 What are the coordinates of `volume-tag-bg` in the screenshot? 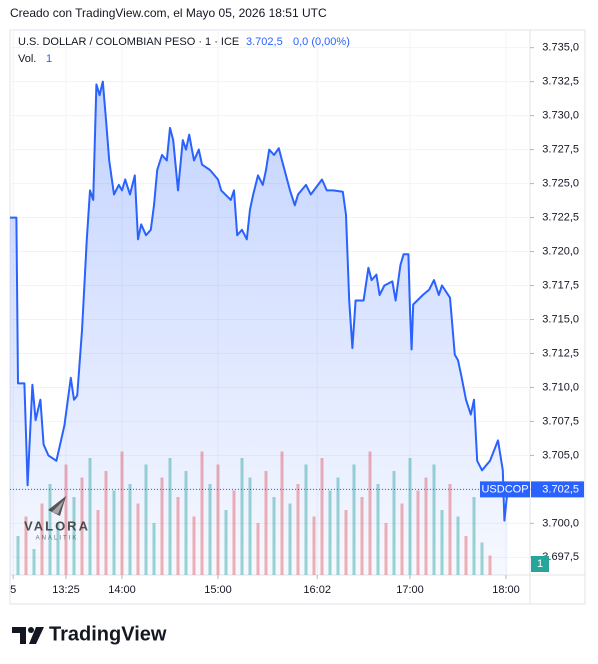 It's located at (540, 564).